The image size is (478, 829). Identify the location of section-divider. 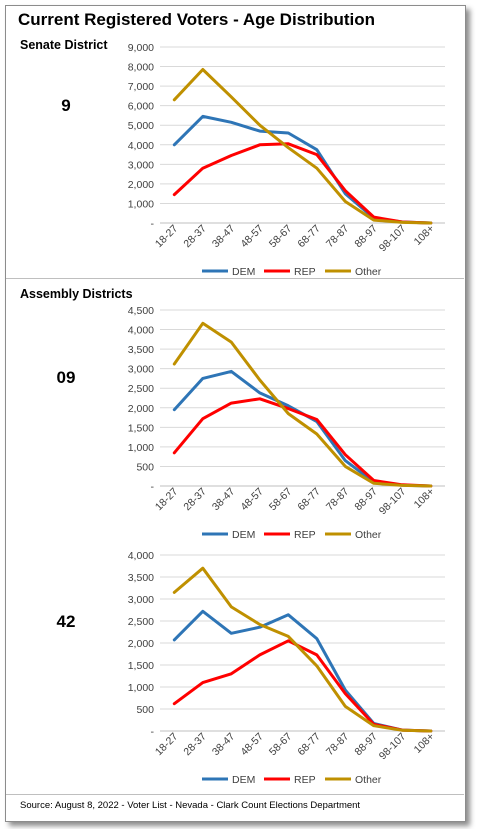
(235, 278).